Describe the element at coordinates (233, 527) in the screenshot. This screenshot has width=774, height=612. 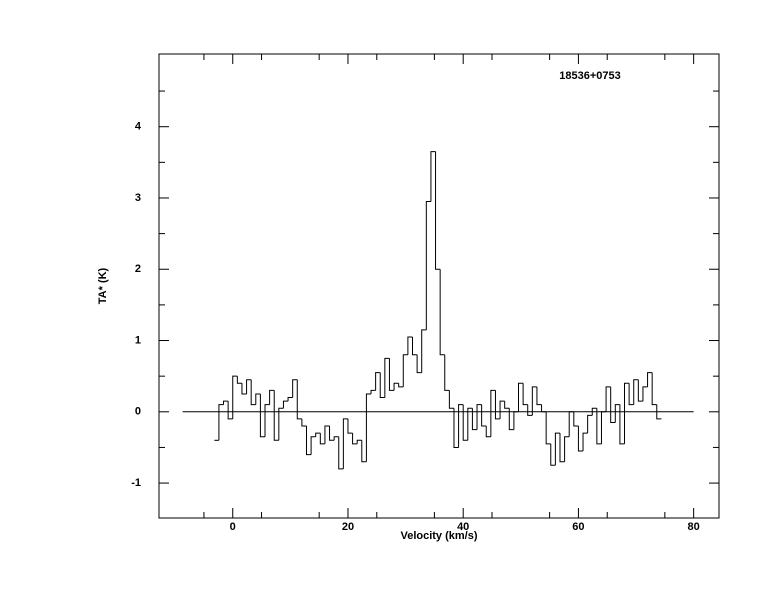
I see `x-tick-label: 0` at that location.